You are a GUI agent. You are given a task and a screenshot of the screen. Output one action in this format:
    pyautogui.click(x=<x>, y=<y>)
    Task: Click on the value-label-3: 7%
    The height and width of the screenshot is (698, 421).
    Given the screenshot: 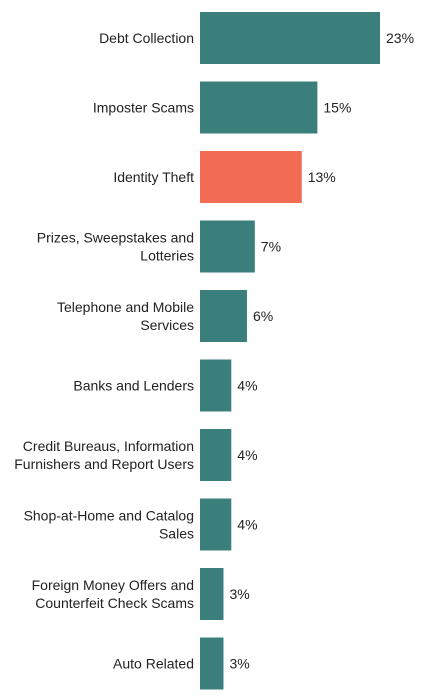 What is the action you would take?
    pyautogui.click(x=271, y=247)
    